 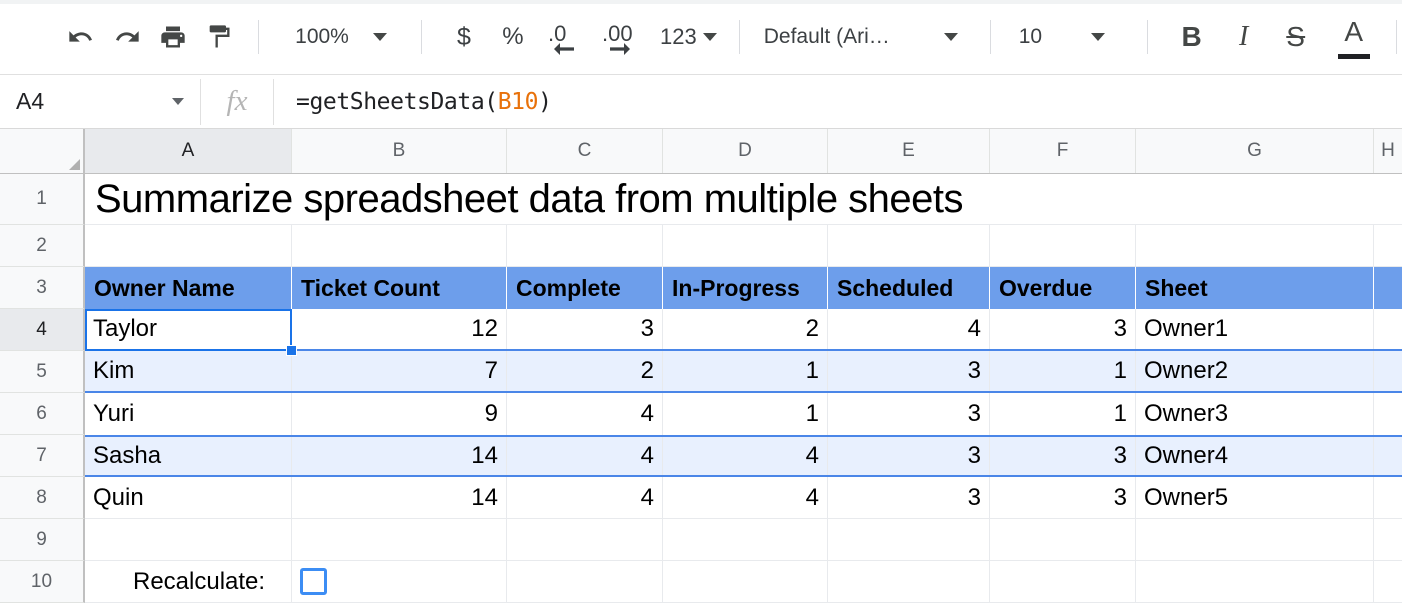 I want to click on column-header-h: H, so click(x=1388, y=151).